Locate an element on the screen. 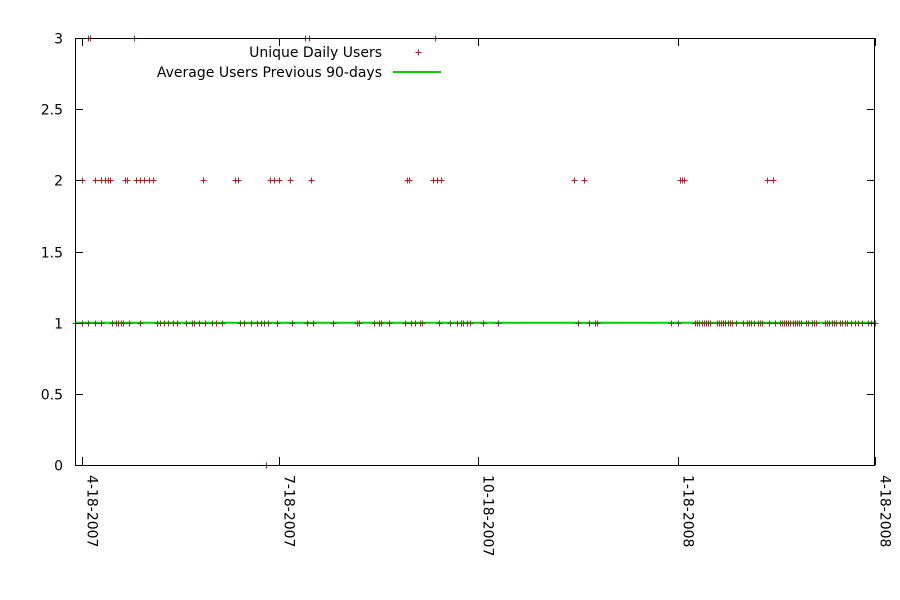 This screenshot has height=600, width=900. y-tick-label: 3 is located at coordinates (58, 40).